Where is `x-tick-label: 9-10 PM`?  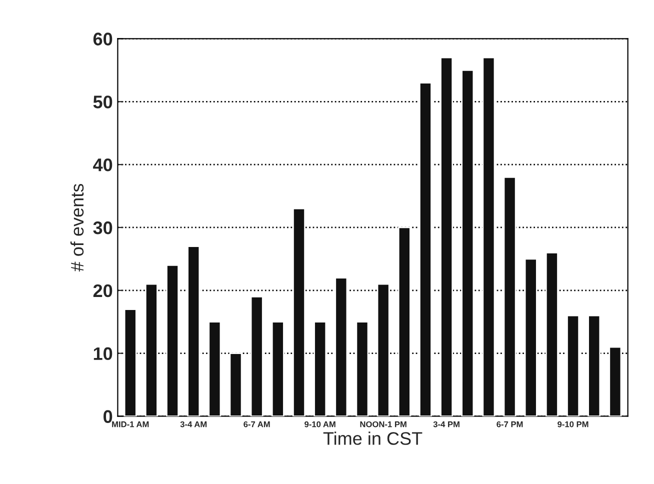 x-tick-label: 9-10 PM is located at coordinates (573, 424).